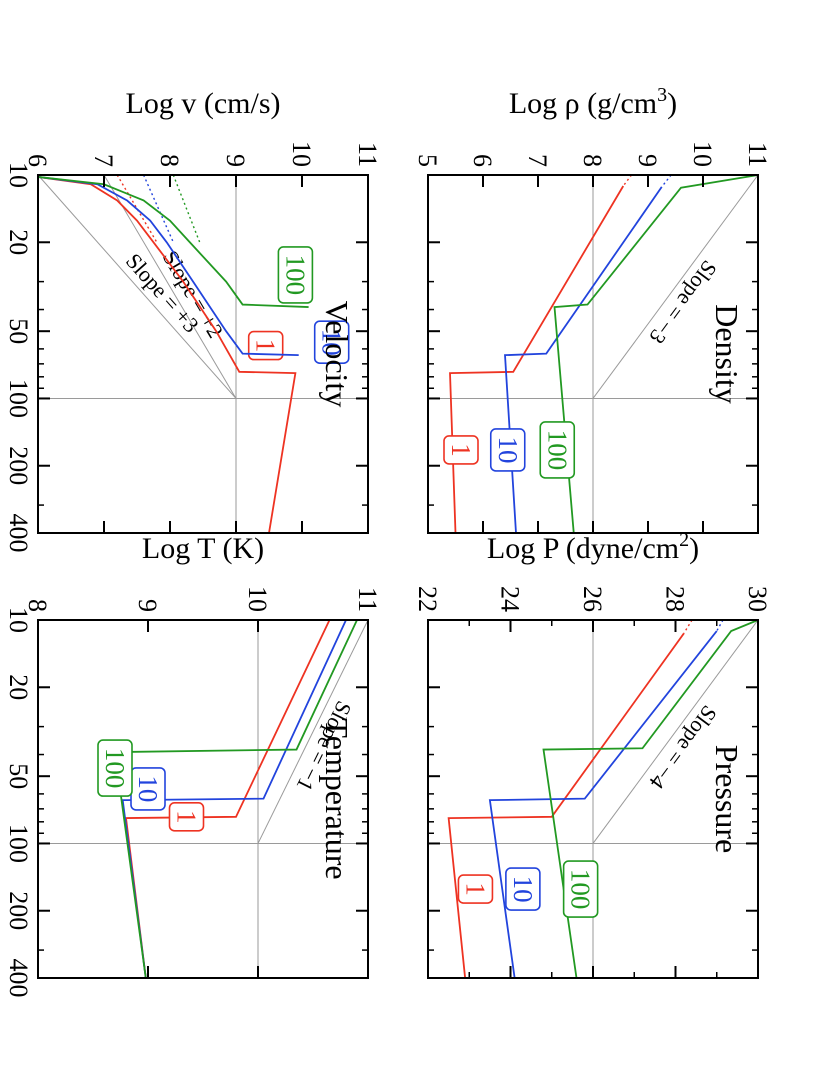  I want to click on velocity-series-1-extrapolation, so click(137, 208).